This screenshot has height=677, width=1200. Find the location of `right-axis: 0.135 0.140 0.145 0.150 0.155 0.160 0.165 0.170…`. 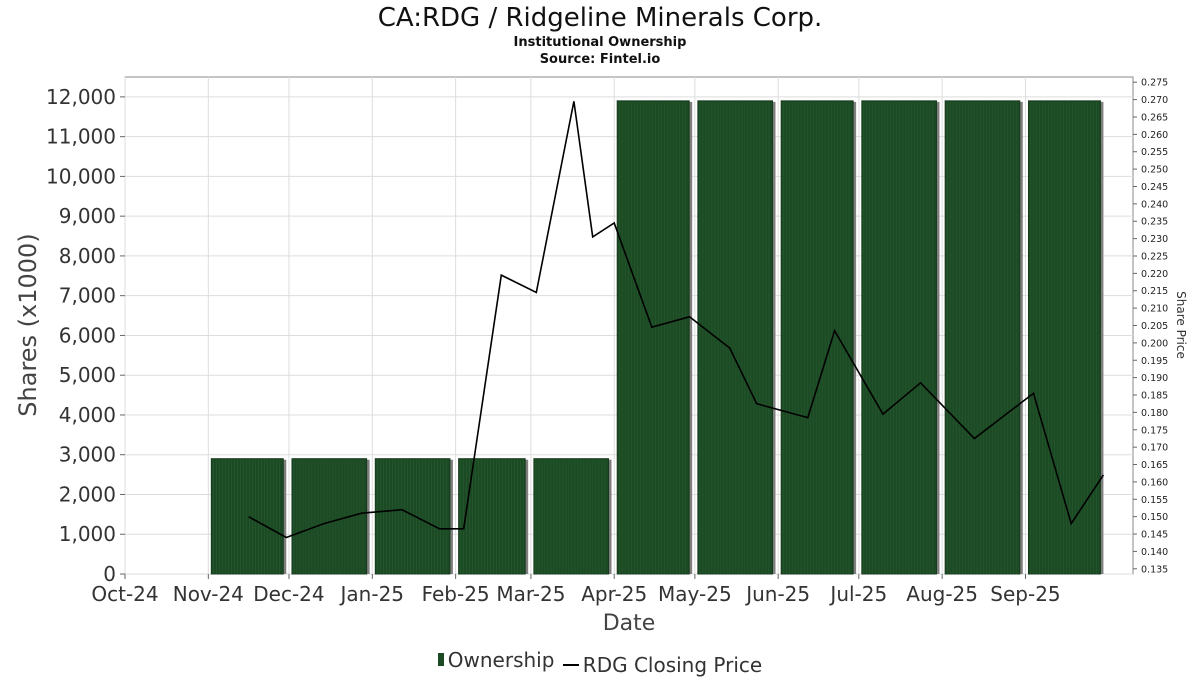

right-axis: 0.135 0.140 0.145 0.150 0.155 0.160 0.165 0.170… is located at coordinates (1150, 326).